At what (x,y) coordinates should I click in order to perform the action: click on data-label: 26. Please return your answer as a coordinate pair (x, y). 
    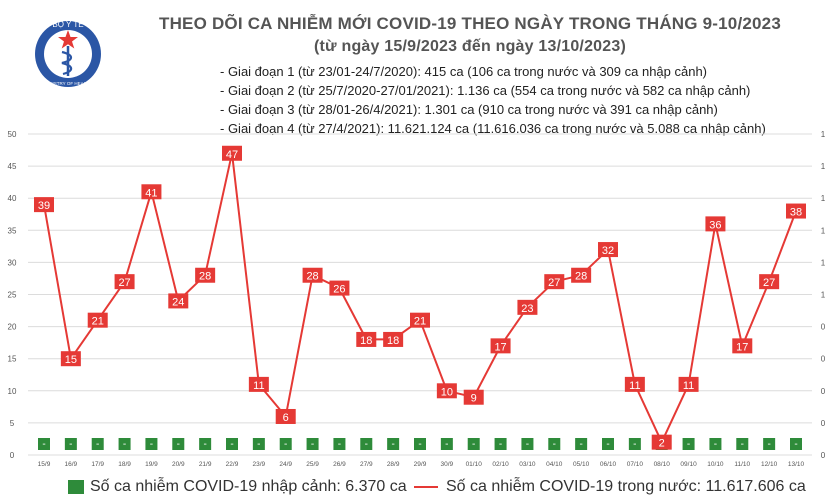
    Looking at the image, I should click on (339, 290).